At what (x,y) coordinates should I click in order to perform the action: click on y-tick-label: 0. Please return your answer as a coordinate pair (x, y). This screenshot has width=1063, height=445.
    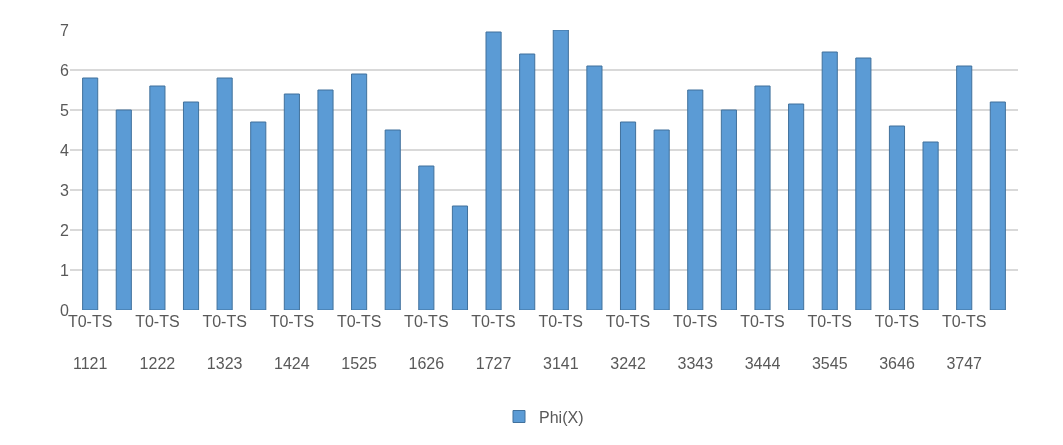
    Looking at the image, I should click on (65, 310).